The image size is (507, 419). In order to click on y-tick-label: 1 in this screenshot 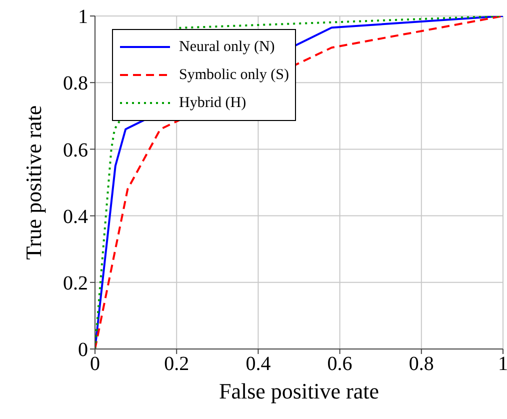, I will do `click(83, 17)`.